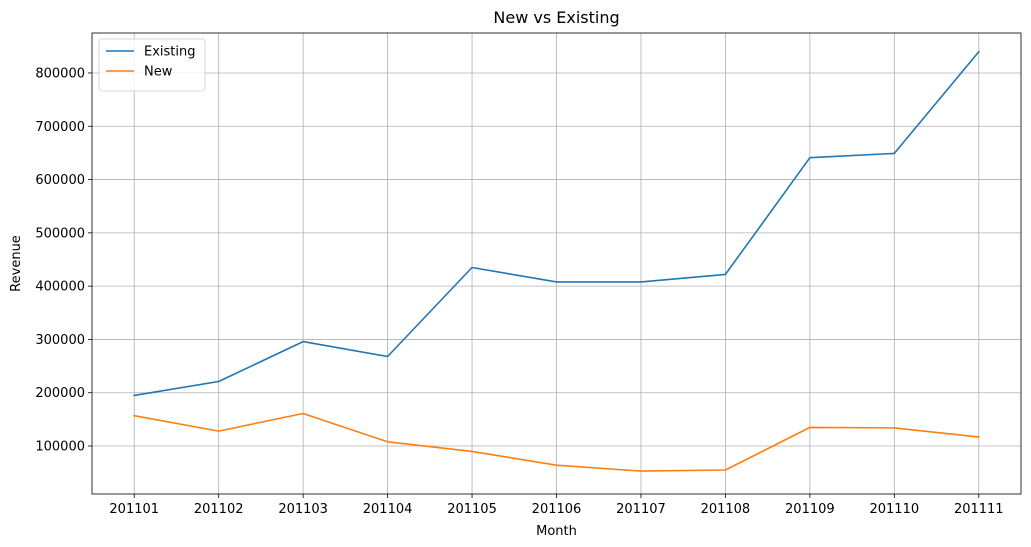  I want to click on y-tick-label: 300000, so click(60, 340).